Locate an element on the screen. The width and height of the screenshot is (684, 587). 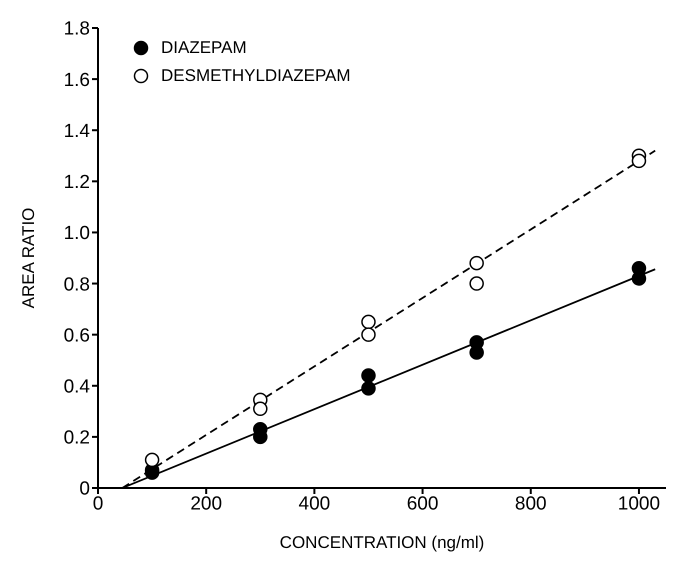
y-tick-label: 1.6 is located at coordinates (77, 80).